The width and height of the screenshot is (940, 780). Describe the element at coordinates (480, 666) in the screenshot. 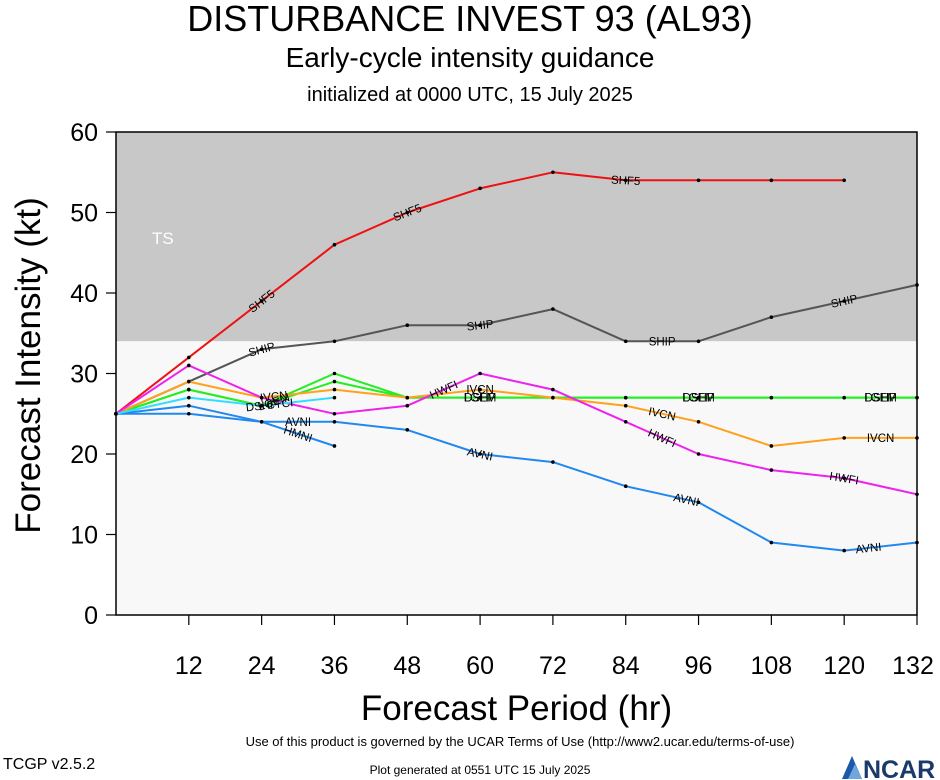

I see `x-tick-label: 60` at that location.